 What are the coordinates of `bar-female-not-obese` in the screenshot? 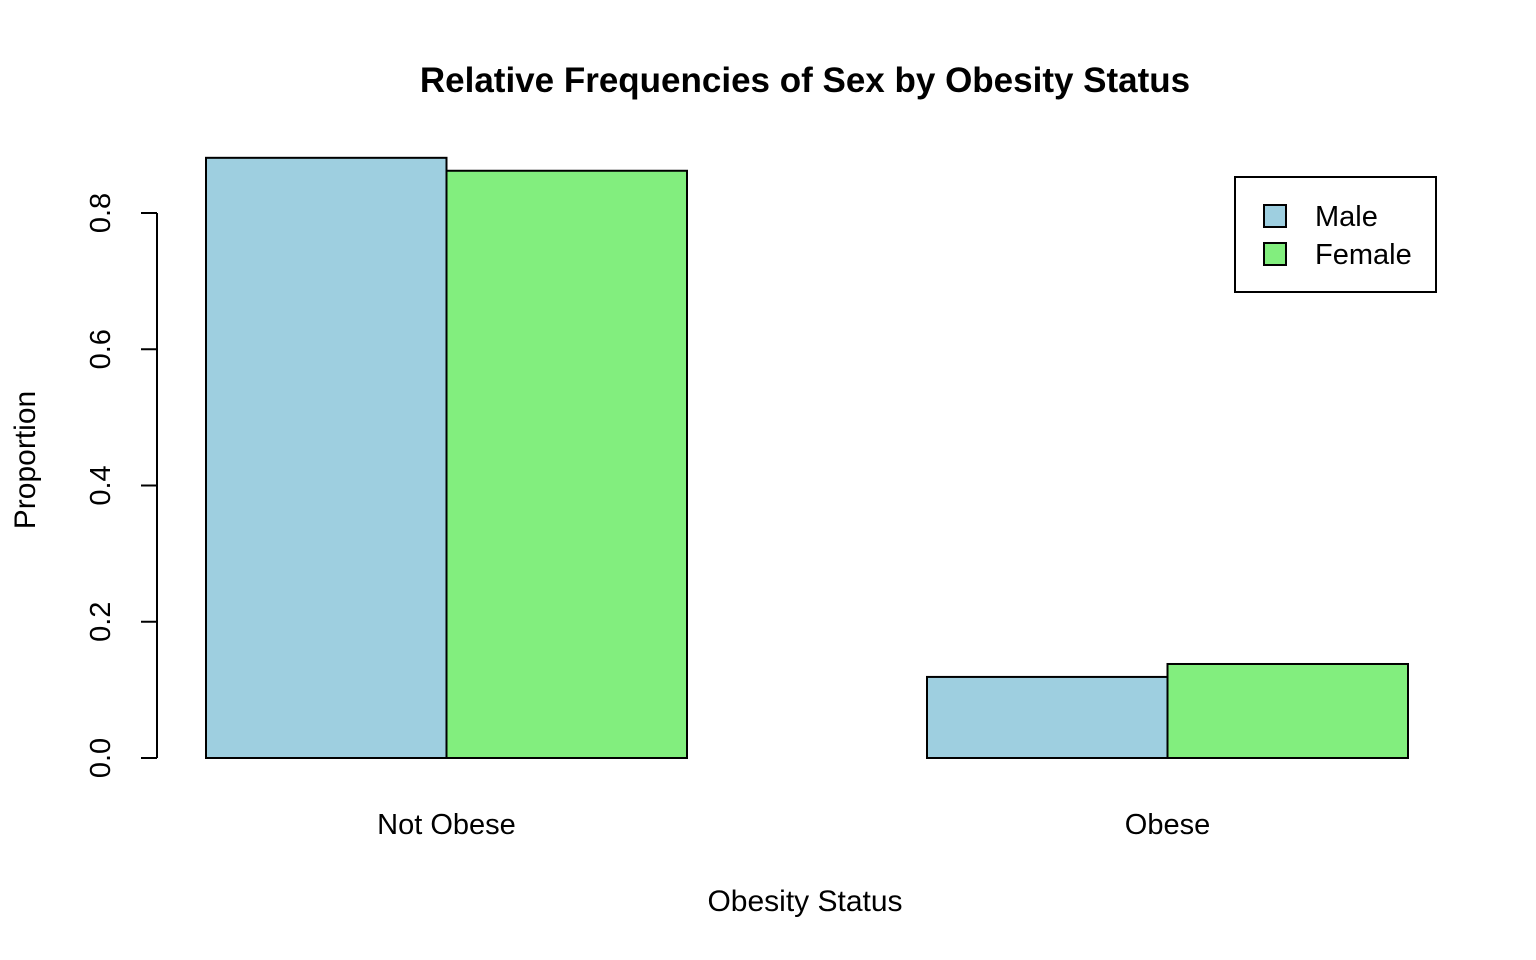 It's located at (566, 464).